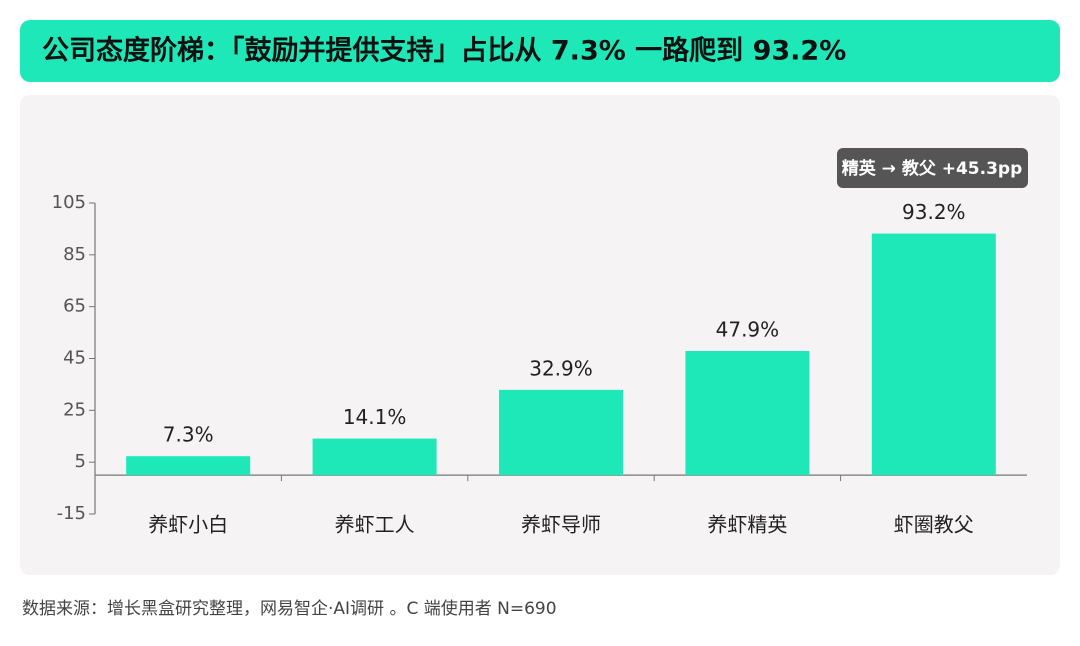 This screenshot has height=646, width=1080. I want to click on x-tick-label: 养虾工人, so click(375, 525).